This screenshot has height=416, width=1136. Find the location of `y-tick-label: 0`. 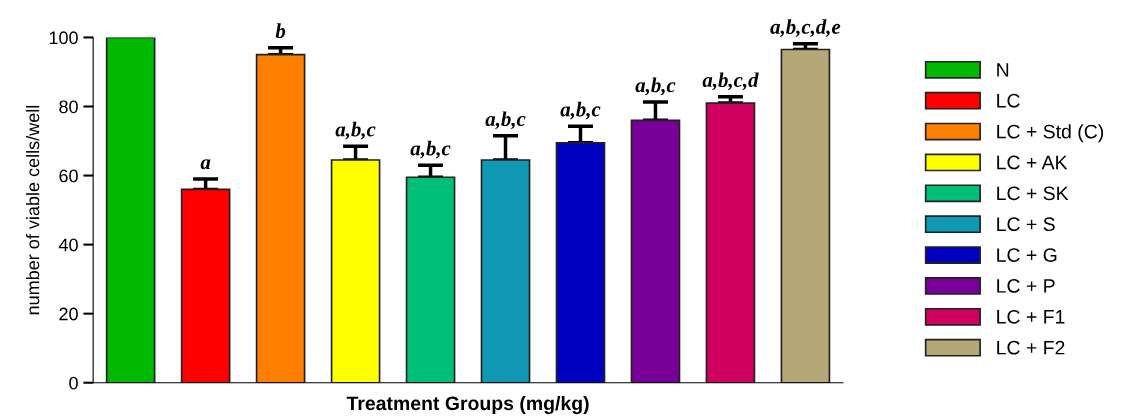

y-tick-label: 0 is located at coordinates (73, 383).